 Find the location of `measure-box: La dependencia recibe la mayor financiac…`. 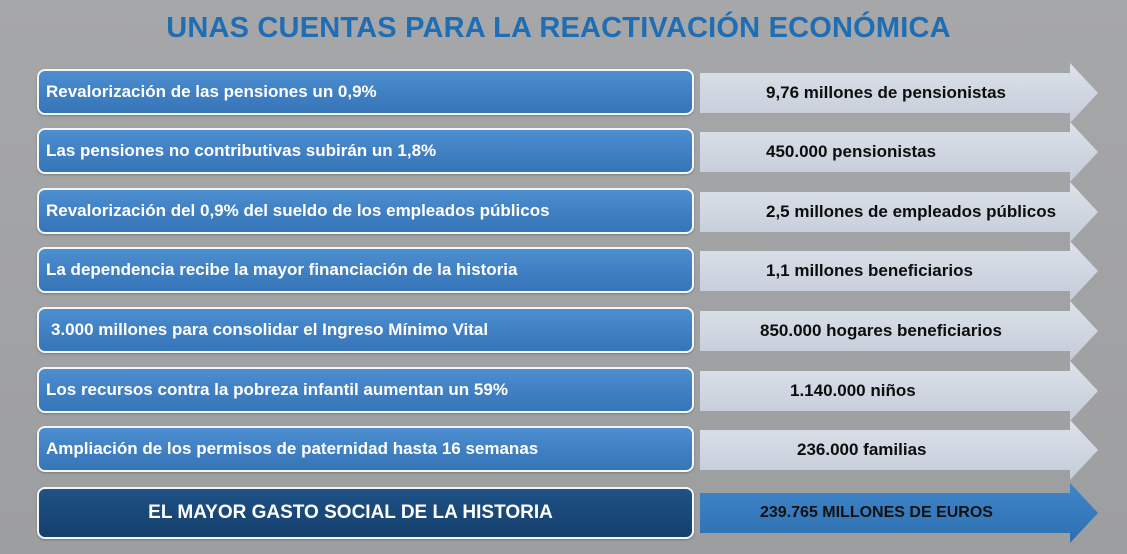

measure-box: La dependencia recibe la mayor financiac… is located at coordinates (365, 270).